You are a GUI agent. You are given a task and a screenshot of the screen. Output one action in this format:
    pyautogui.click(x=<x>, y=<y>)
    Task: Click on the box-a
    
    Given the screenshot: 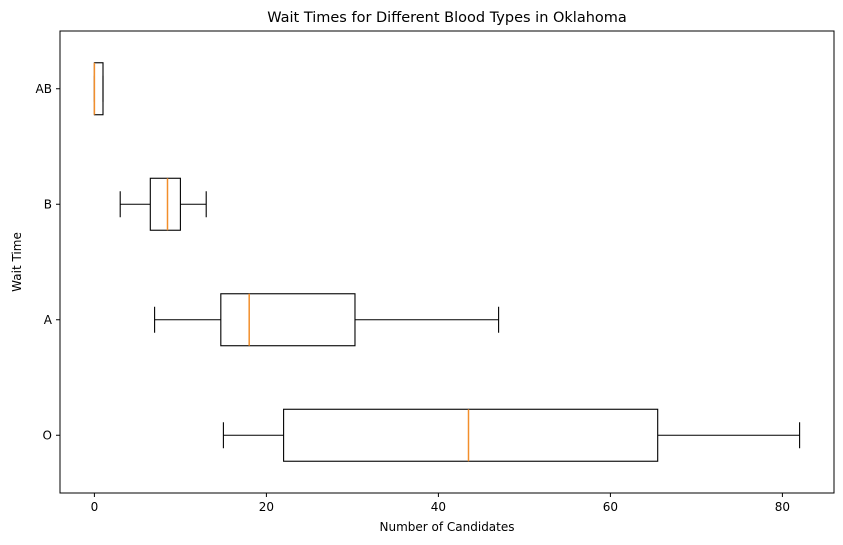 What is the action you would take?
    pyautogui.click(x=288, y=320)
    